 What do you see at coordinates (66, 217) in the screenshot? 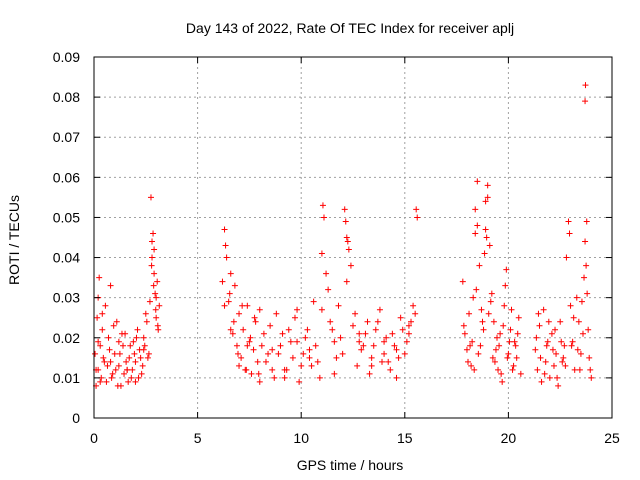
I see `y-tick-label: 0.05` at bounding box center [66, 217].